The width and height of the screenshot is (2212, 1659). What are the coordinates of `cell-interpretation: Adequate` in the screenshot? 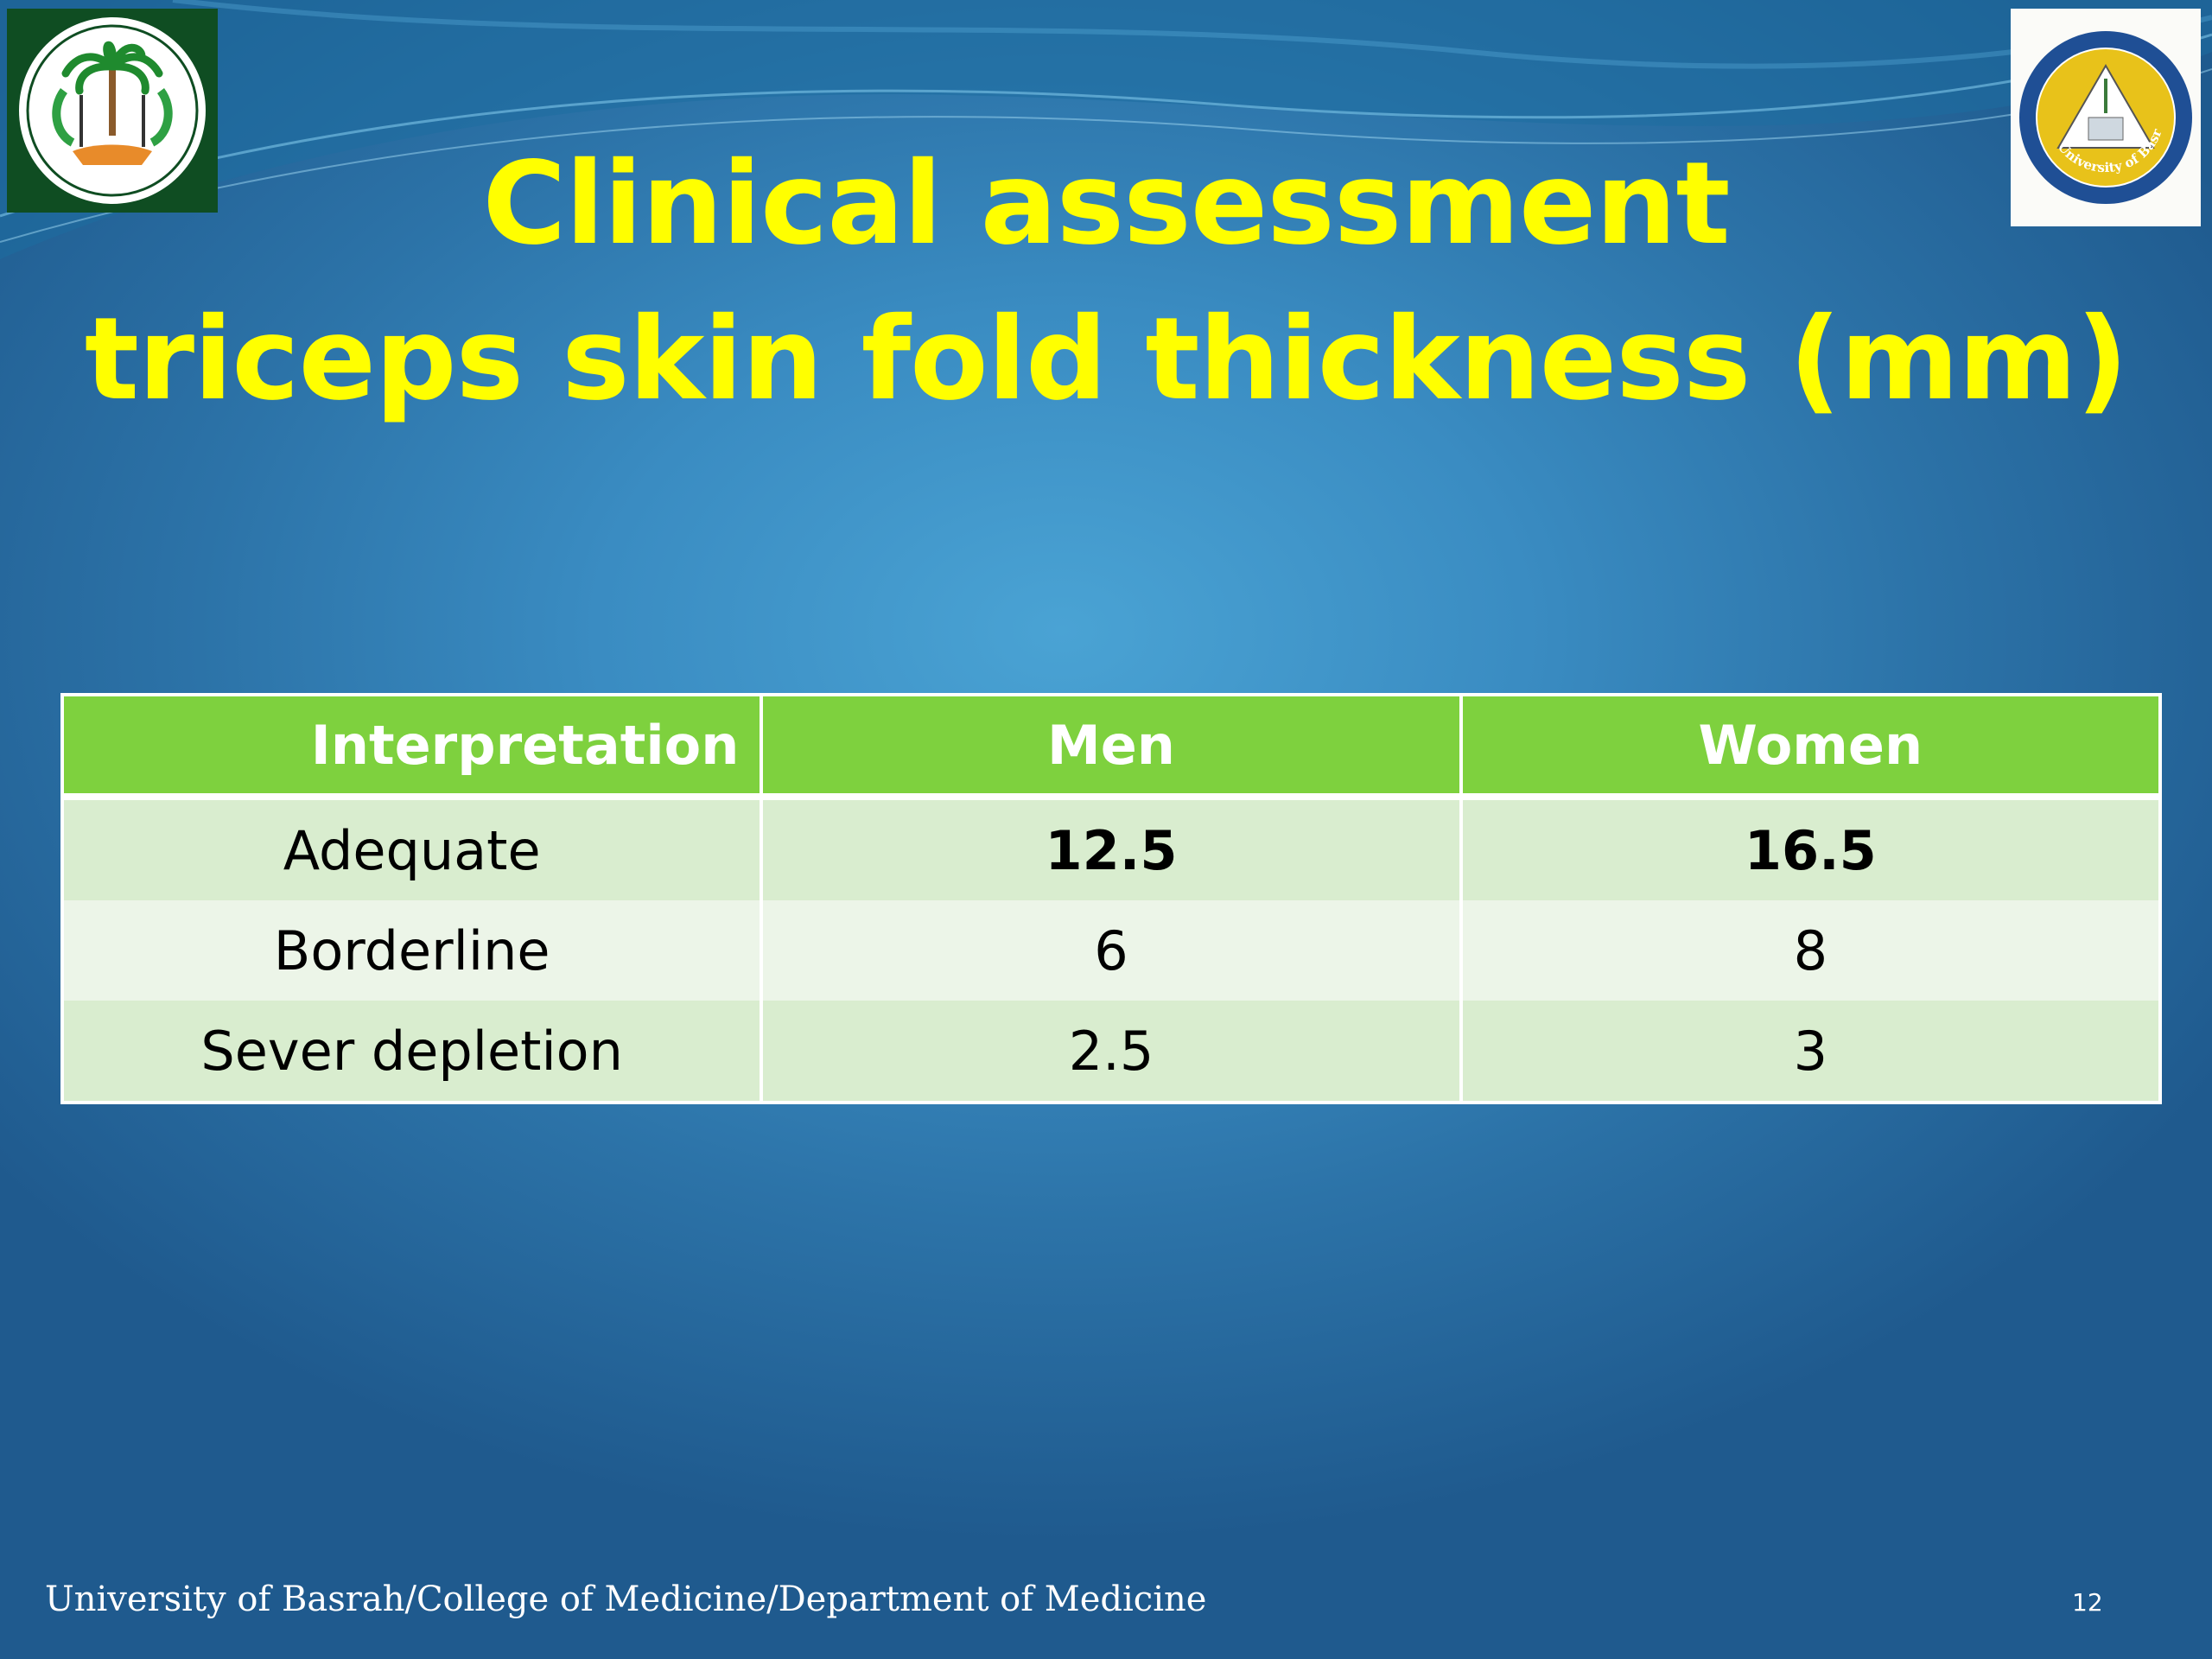 It's located at (412, 848).